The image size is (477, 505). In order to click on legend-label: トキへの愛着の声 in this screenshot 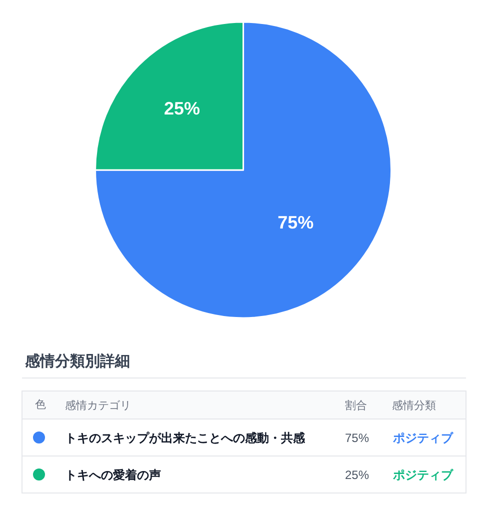, I will do `click(113, 475)`.